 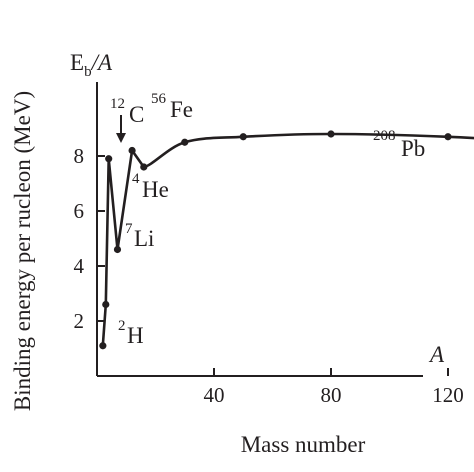 I want to click on label-H2: 2 H, so click(x=131, y=333).